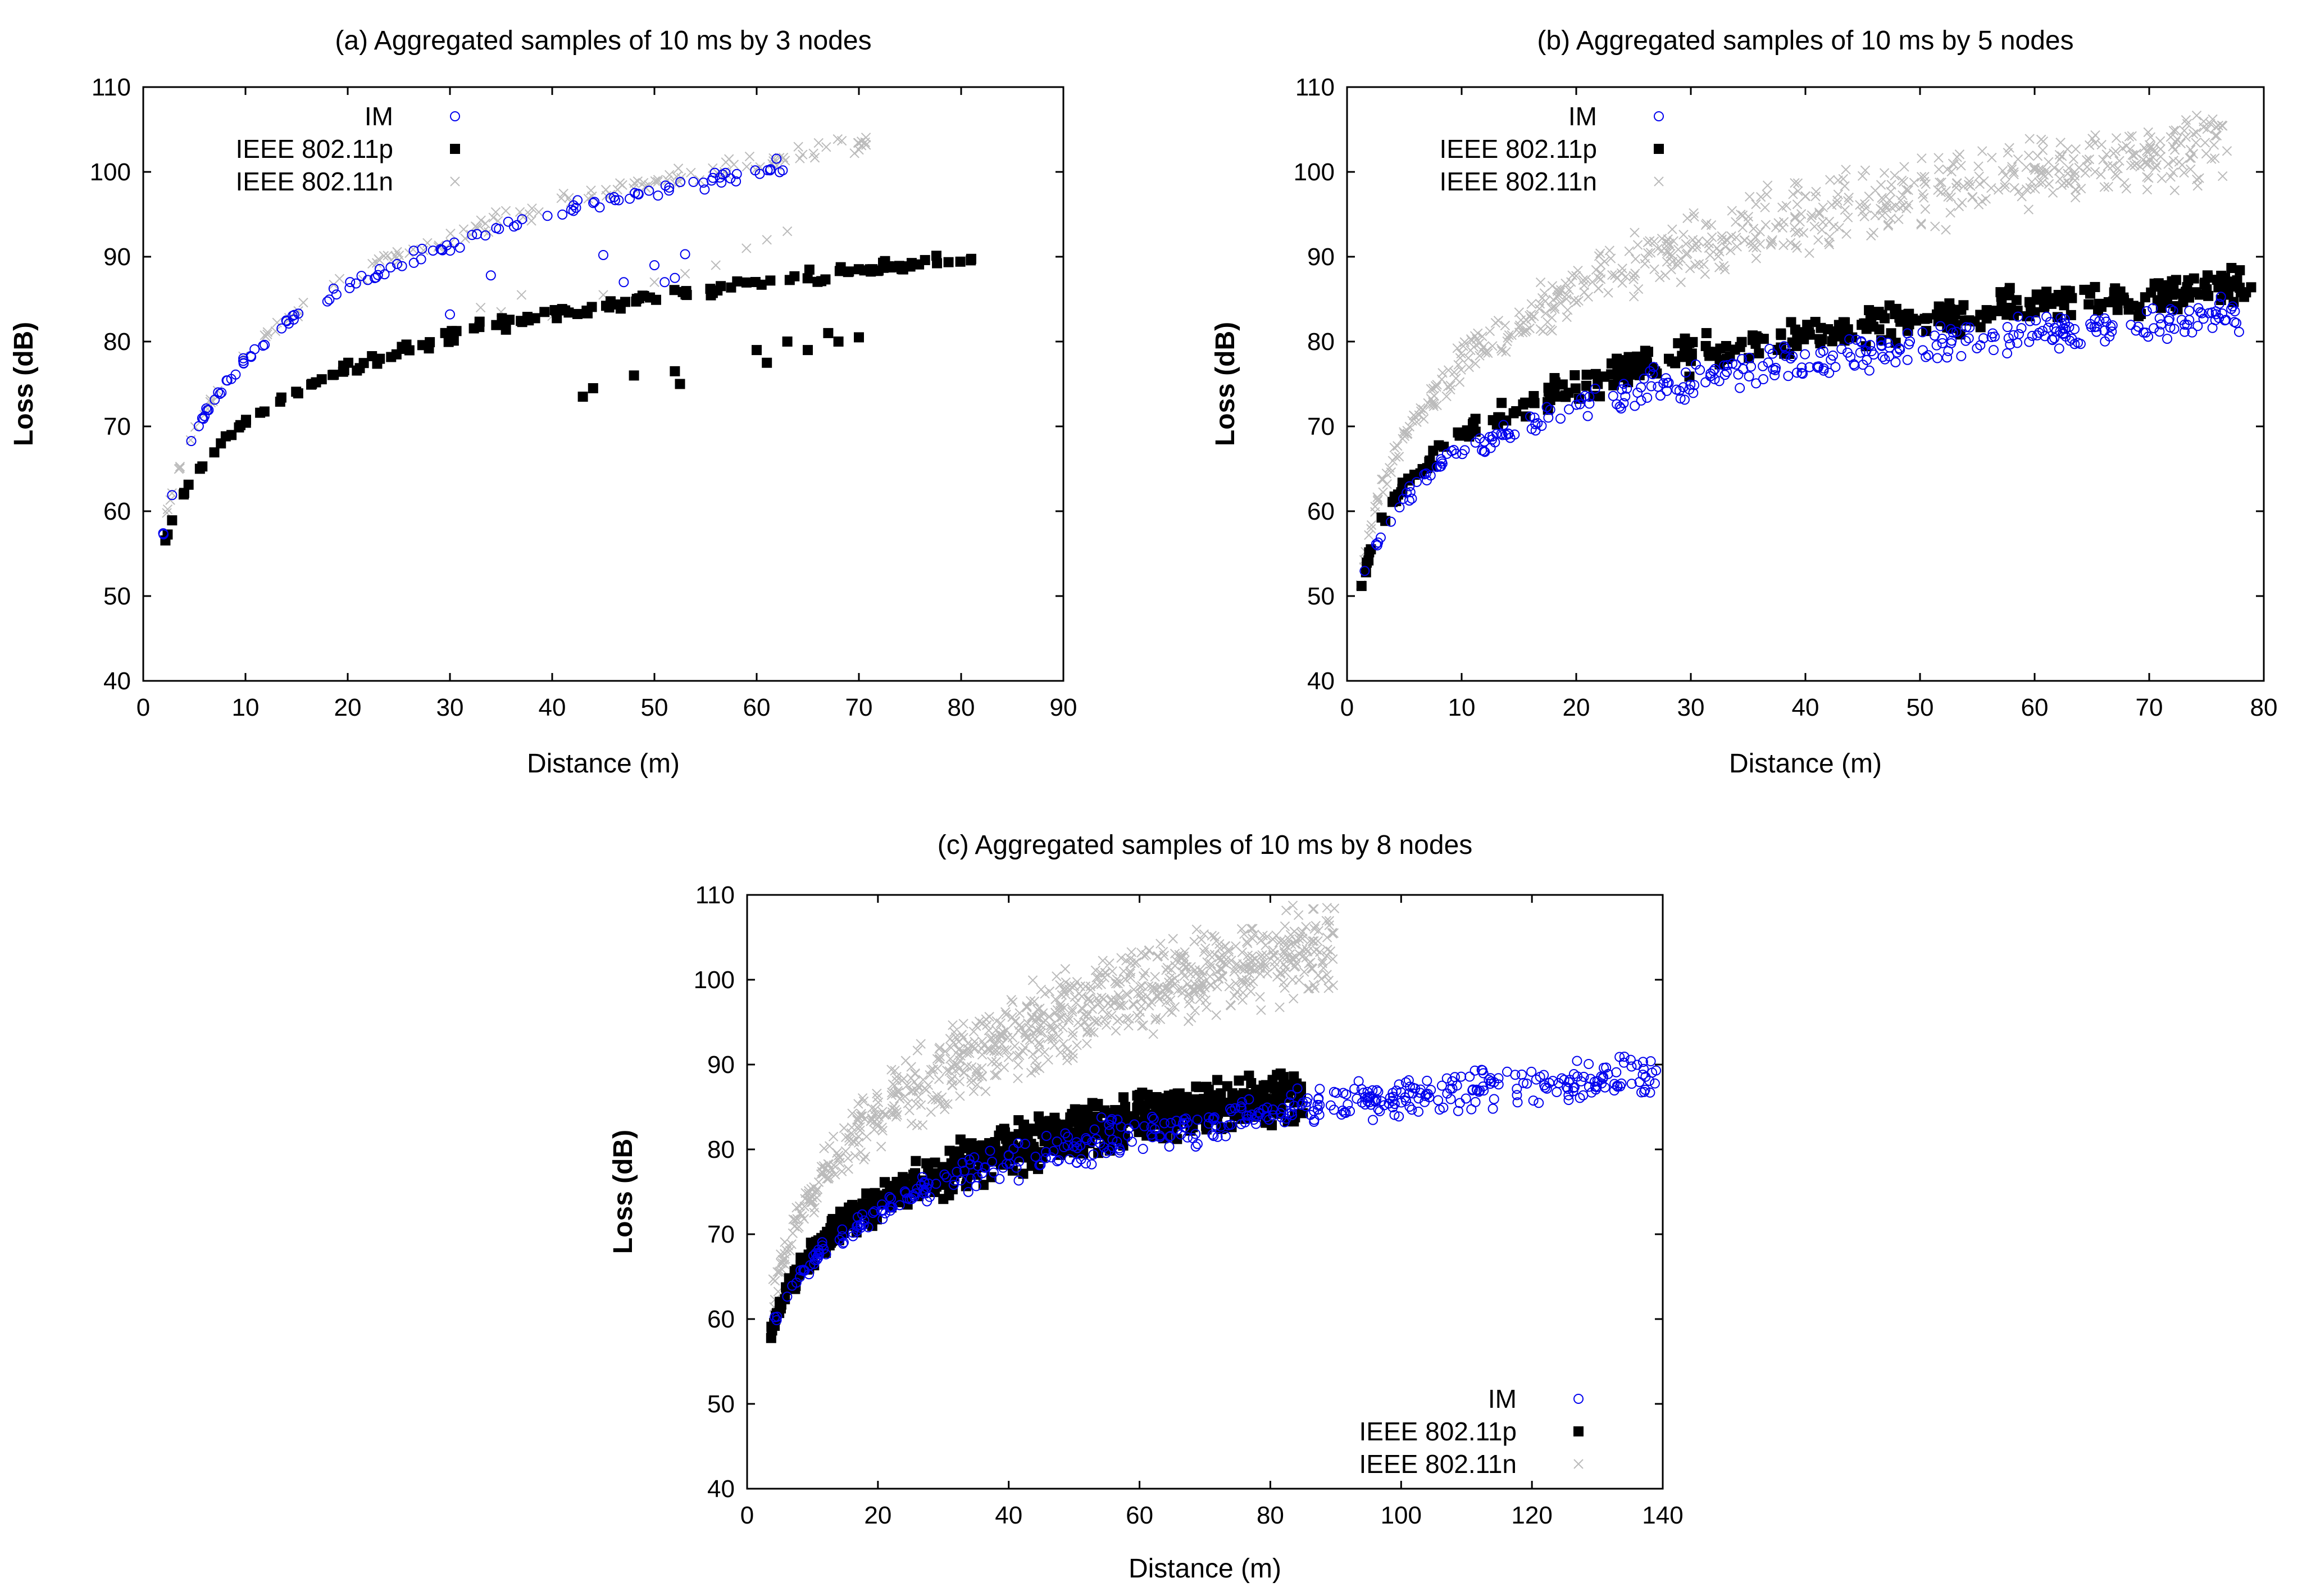 The height and width of the screenshot is (1596, 2302). I want to click on y-tick-label: 110, so click(1315, 87).